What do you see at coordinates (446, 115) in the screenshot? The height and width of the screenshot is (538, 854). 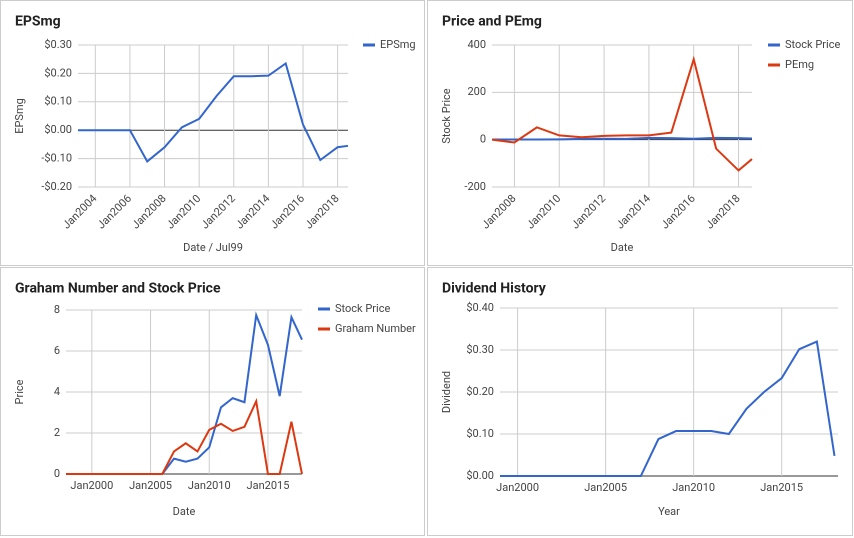 I see `y-axis-title: Stock Price` at bounding box center [446, 115].